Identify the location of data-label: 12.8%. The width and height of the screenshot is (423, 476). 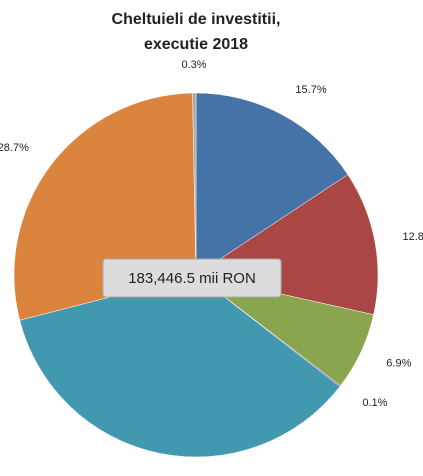
(413, 237).